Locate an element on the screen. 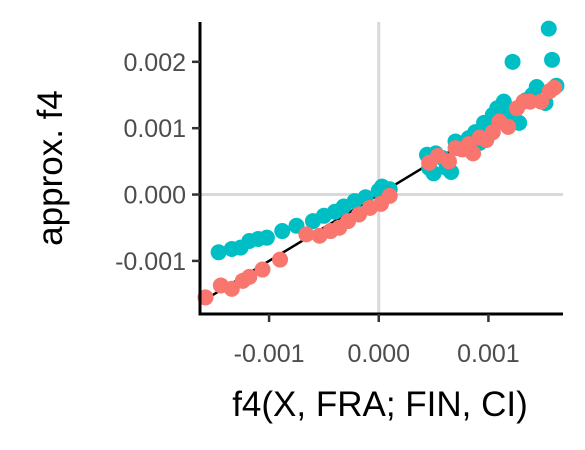 This screenshot has width=585, height=450. y-axis-ticks: -0.001 0.000 0.001 0.002 is located at coordinates (157, 162).